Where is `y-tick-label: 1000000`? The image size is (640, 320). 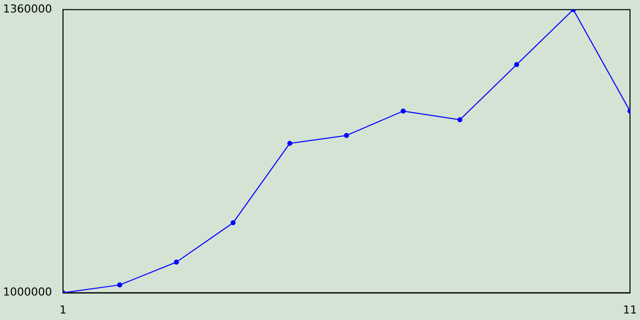 y-tick-label: 1000000 is located at coordinates (27, 292).